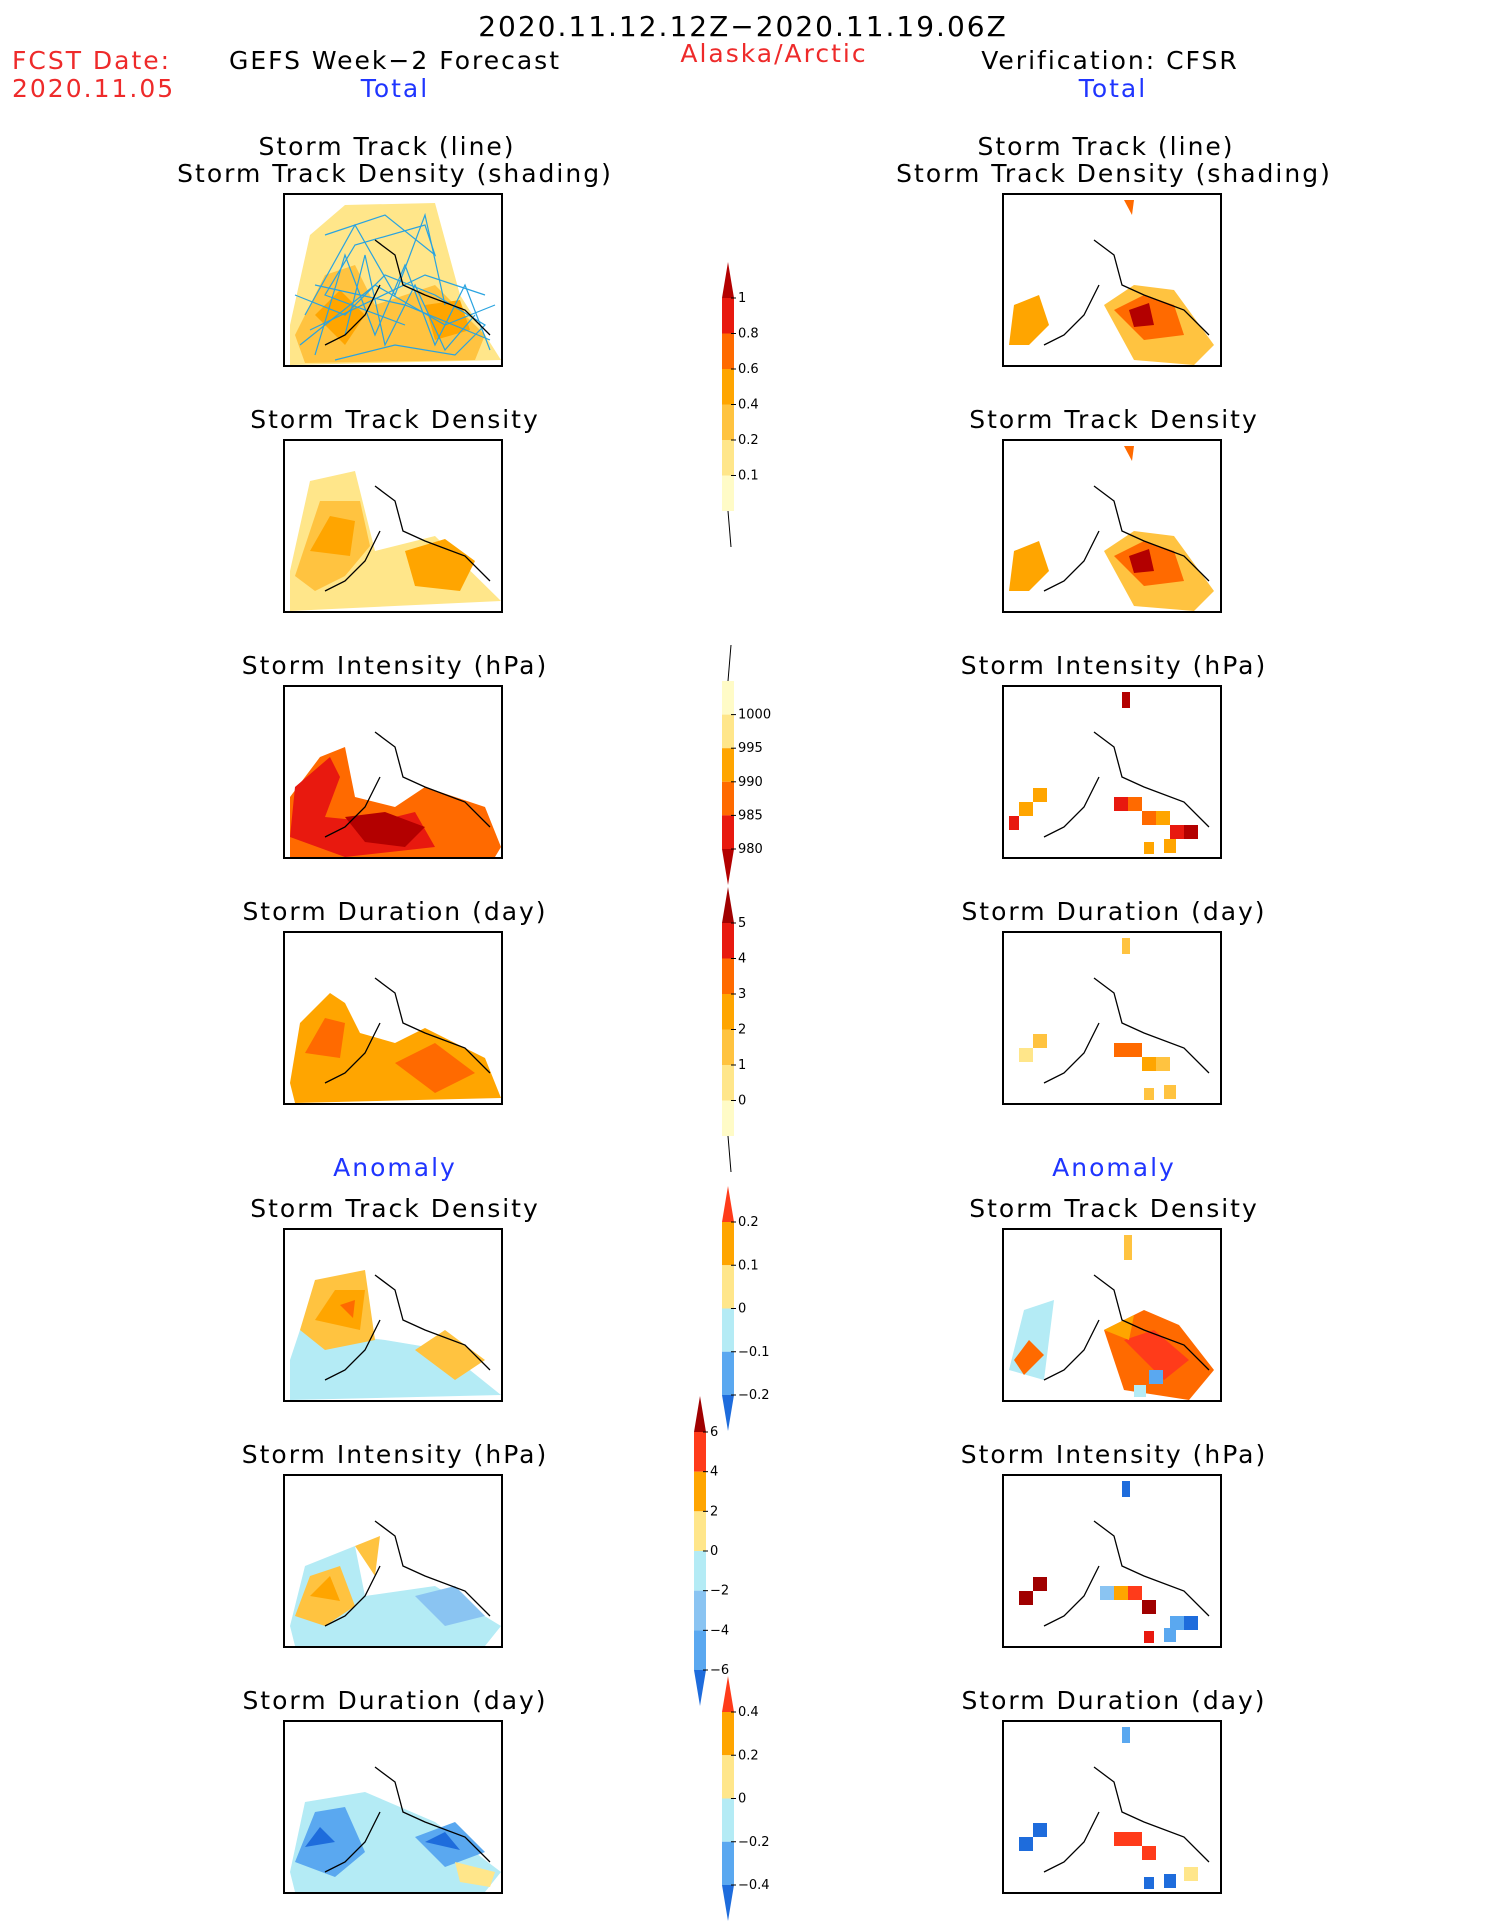  I want to click on map-cfsr-density-anomaly, so click(1112, 1315).